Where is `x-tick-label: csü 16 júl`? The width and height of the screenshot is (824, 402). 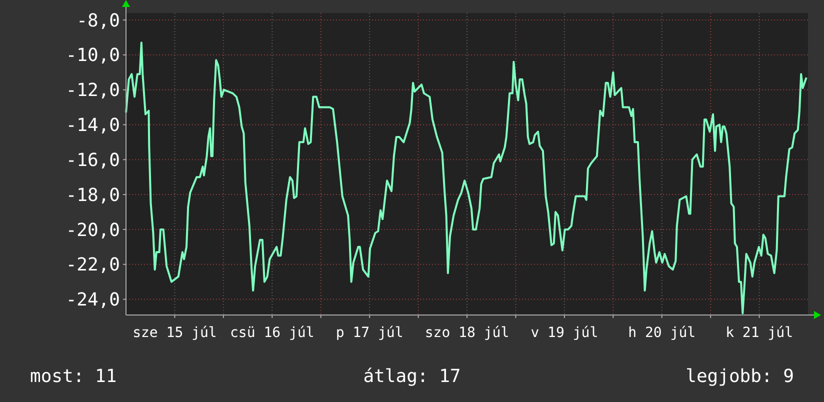
x-tick-label: csü 16 júl is located at coordinates (272, 333).